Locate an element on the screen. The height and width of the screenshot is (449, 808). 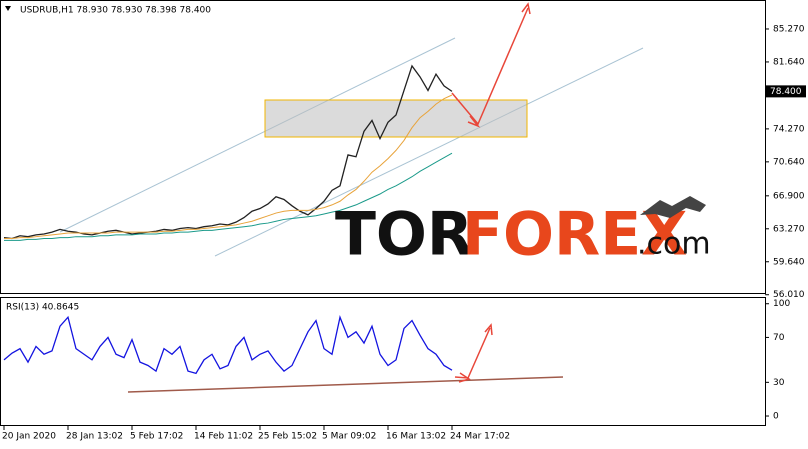
y-tick-label: 59.640 is located at coordinates (789, 262).